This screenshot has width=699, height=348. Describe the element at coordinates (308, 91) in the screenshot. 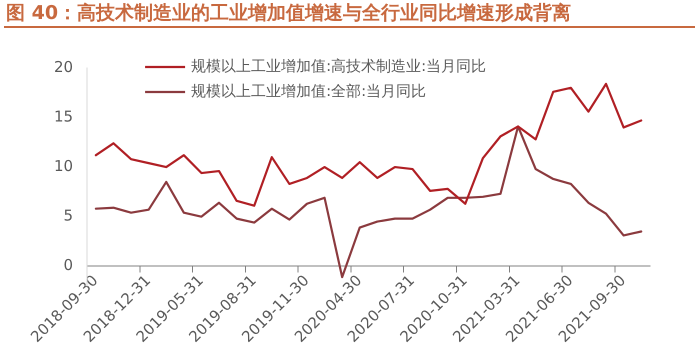

I see `legend-label: 规模以上工业增加值:全部:当月同比` at that location.